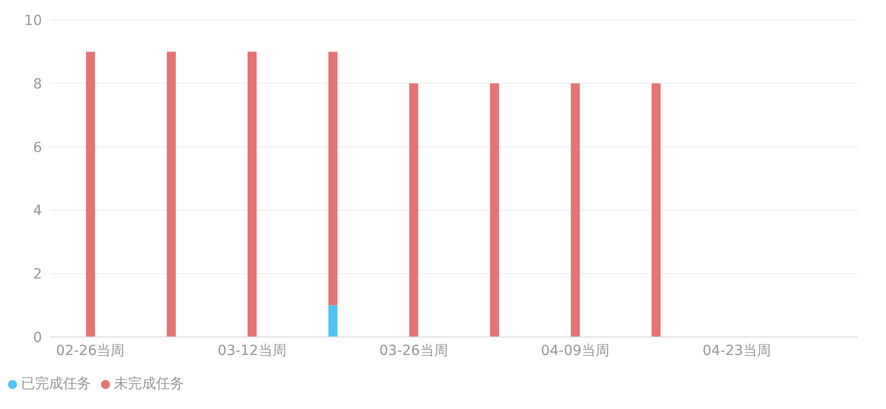 This screenshot has height=409, width=886. What do you see at coordinates (737, 350) in the screenshot?
I see `x-tick-label: 04-23当周` at bounding box center [737, 350].